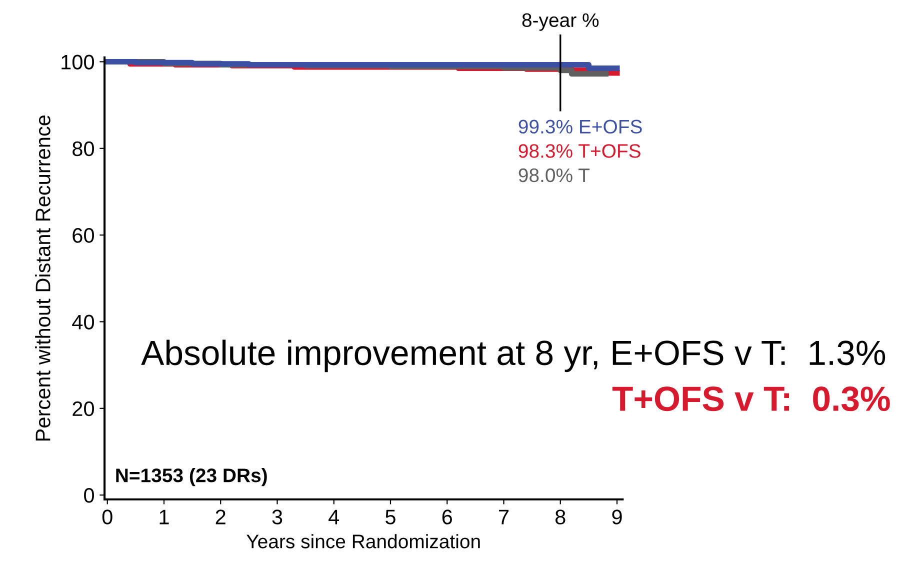 The height and width of the screenshot is (574, 909). What do you see at coordinates (391, 517) in the screenshot?
I see `x-tick-label: 5` at bounding box center [391, 517].